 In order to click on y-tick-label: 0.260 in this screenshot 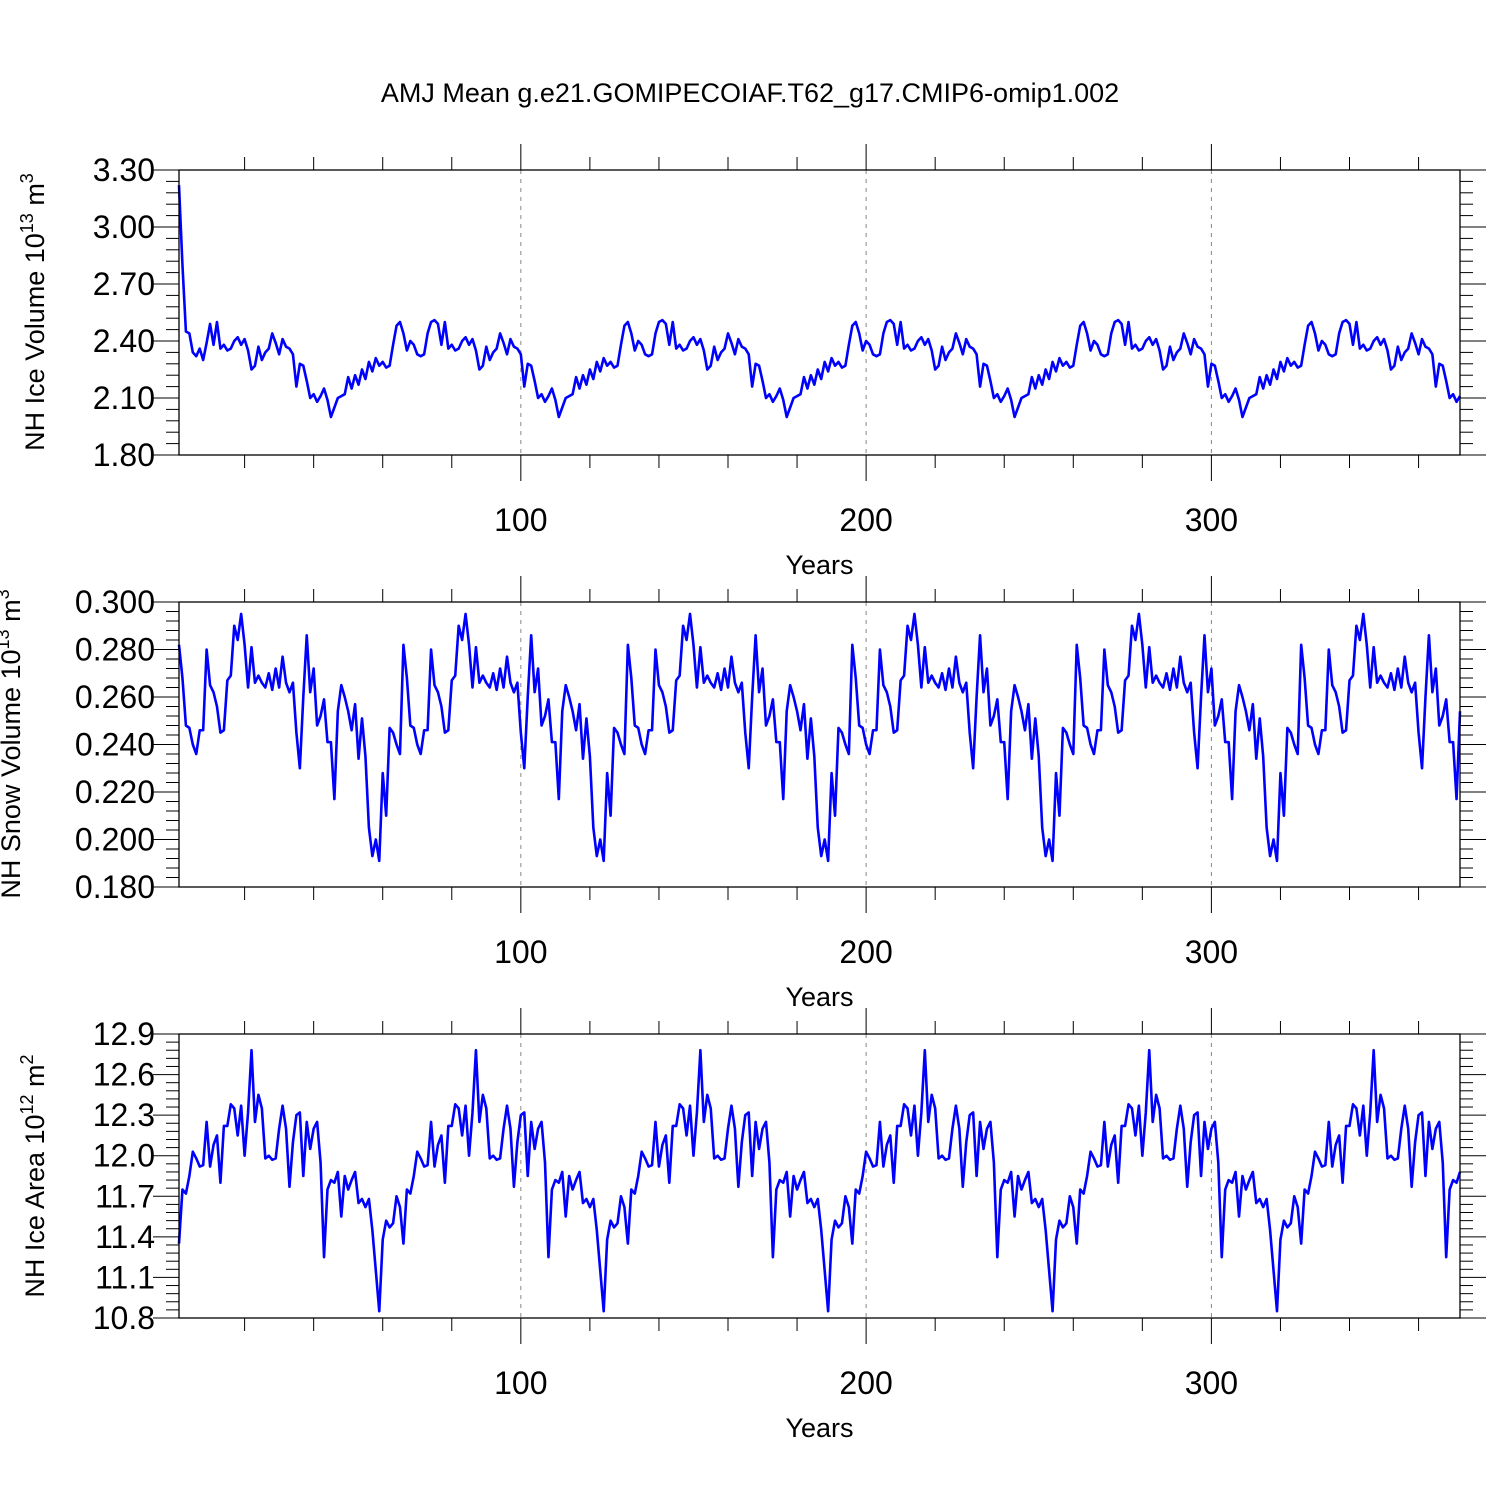, I will do `click(115, 697)`.